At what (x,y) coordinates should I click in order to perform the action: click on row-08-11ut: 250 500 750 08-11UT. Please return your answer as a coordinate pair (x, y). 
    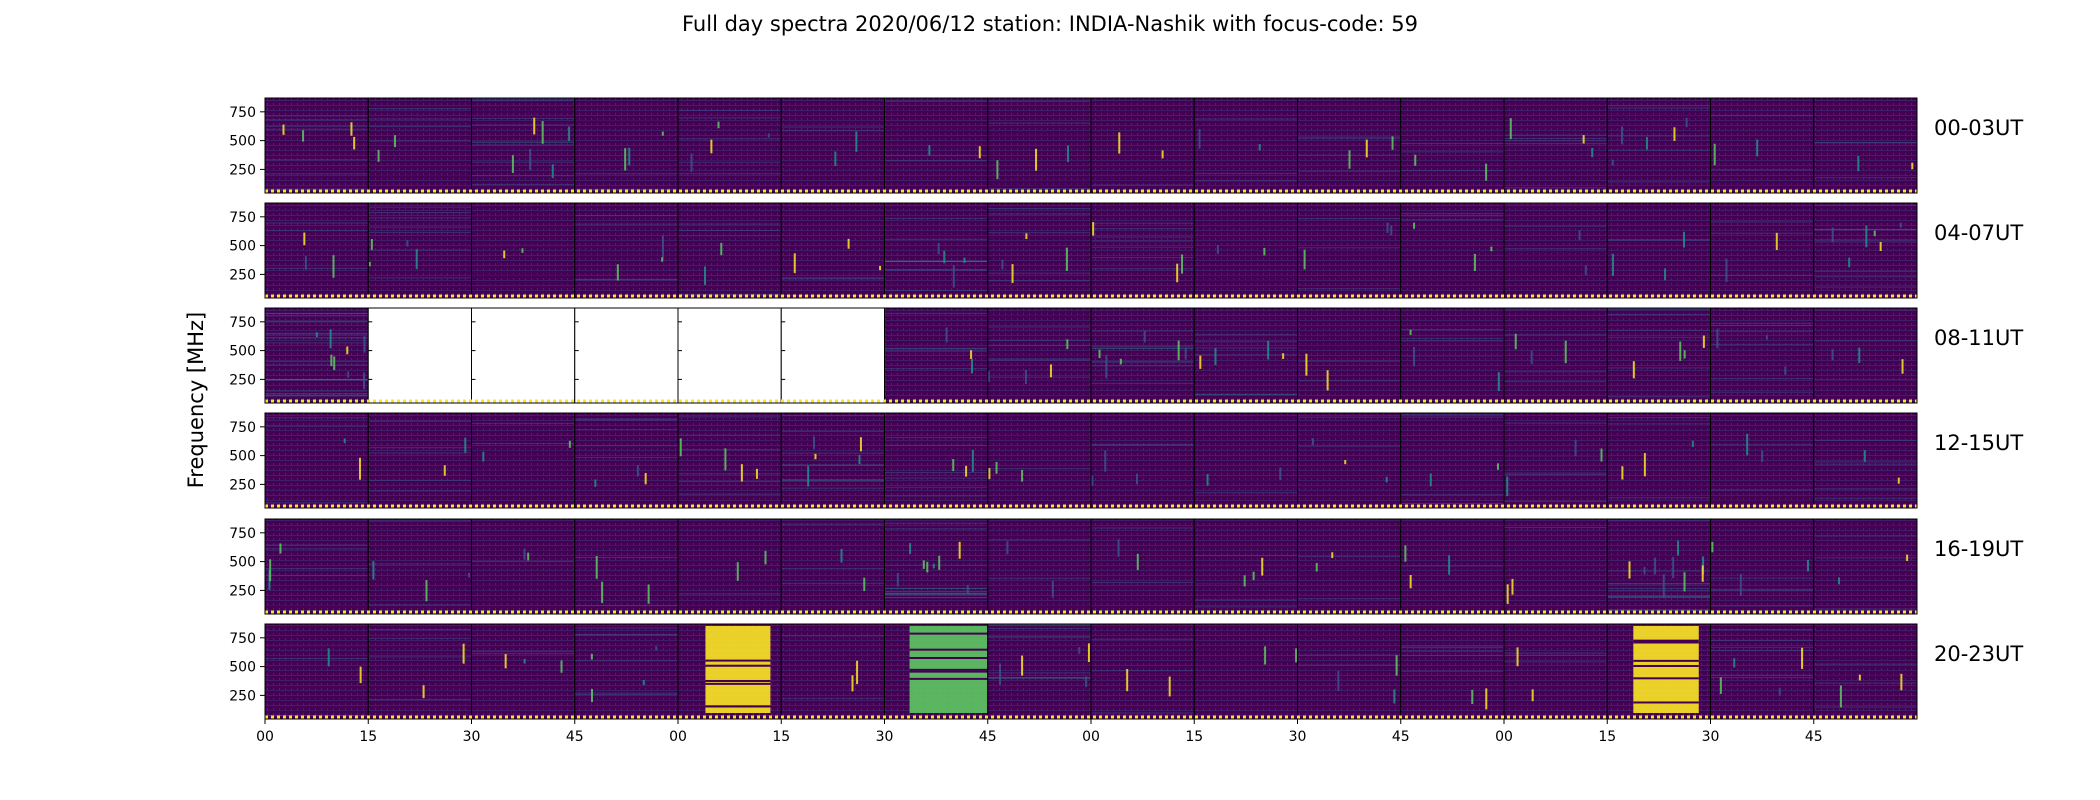
    Looking at the image, I should click on (1126, 355).